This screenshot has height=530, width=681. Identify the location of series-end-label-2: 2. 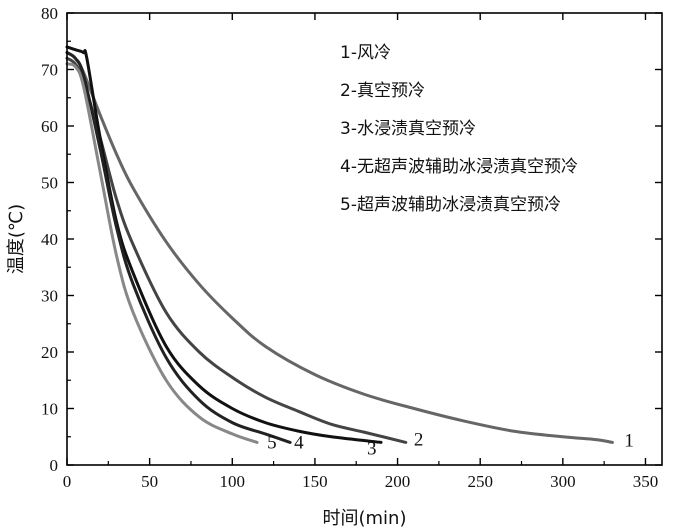
(419, 439).